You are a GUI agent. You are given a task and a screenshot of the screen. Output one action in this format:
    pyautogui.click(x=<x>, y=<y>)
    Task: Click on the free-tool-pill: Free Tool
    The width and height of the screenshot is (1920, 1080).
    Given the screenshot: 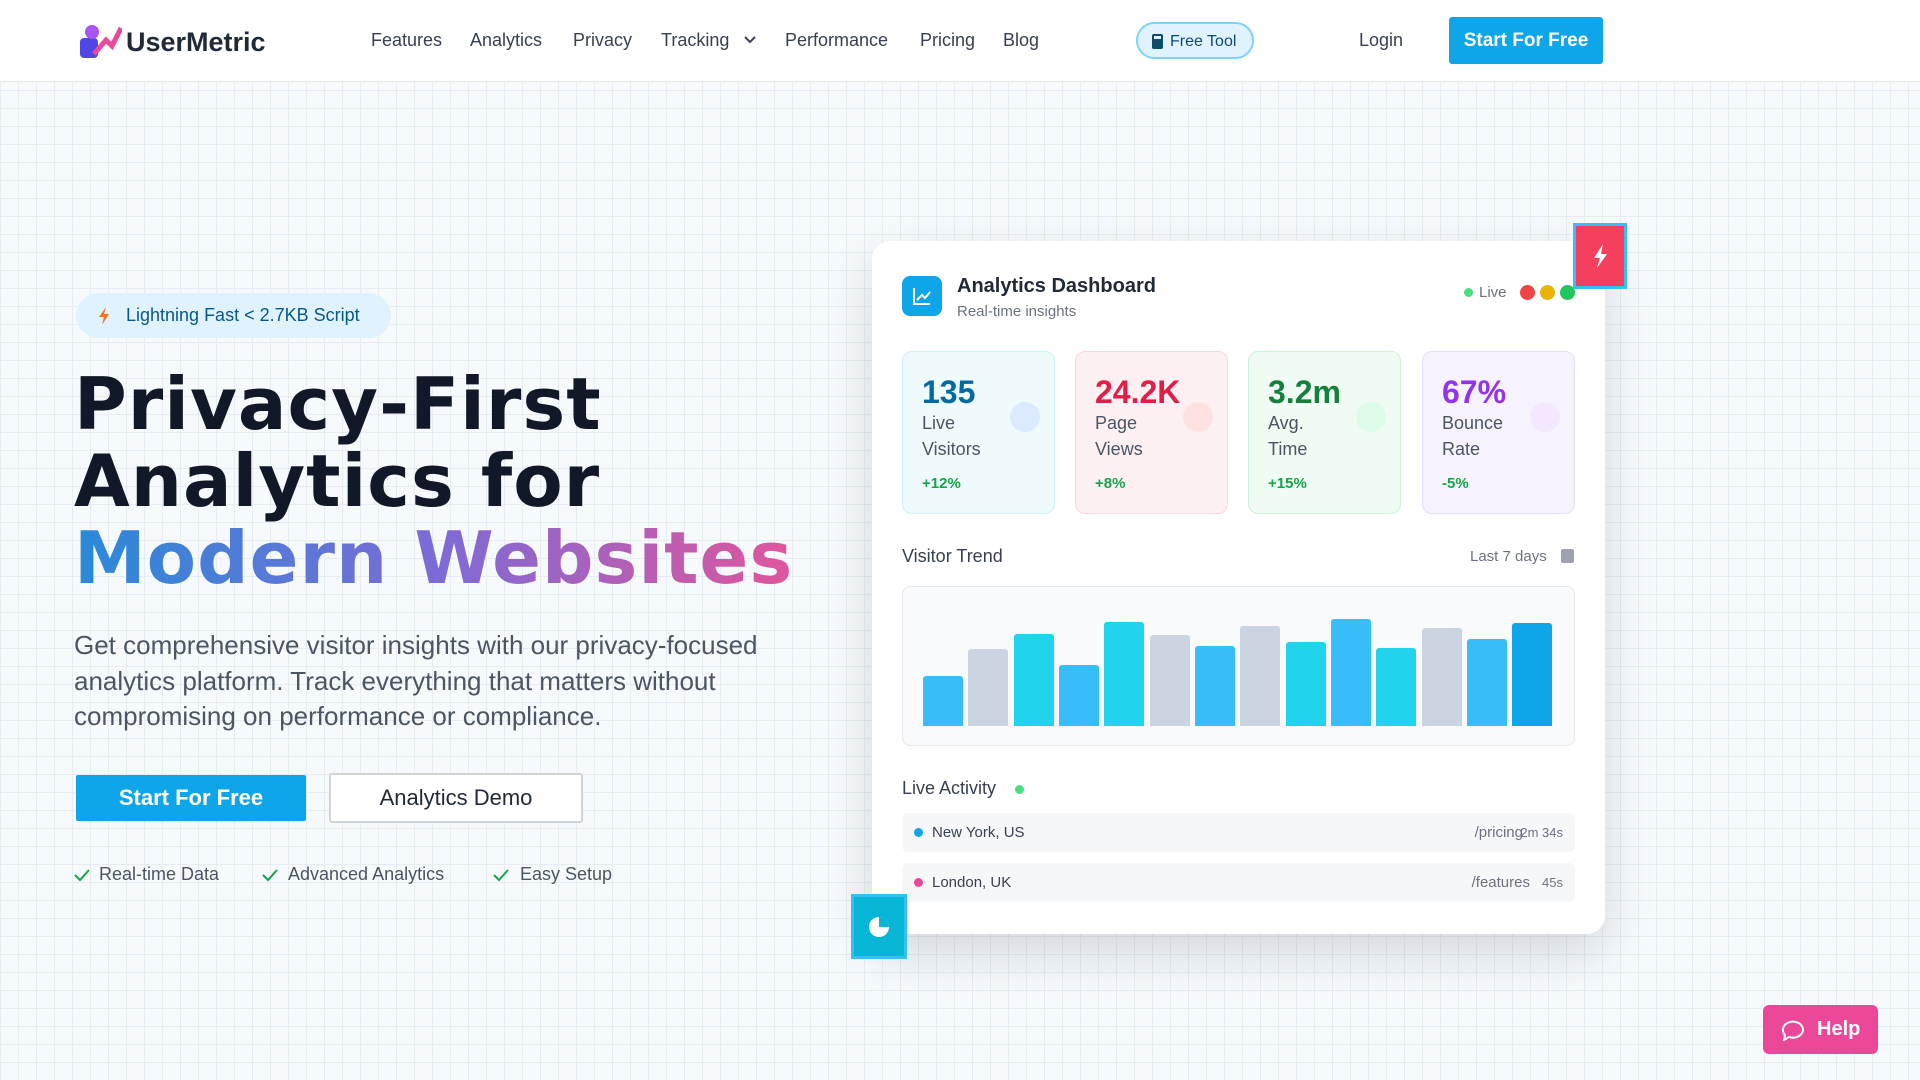 What is the action you would take?
    pyautogui.click(x=1195, y=40)
    